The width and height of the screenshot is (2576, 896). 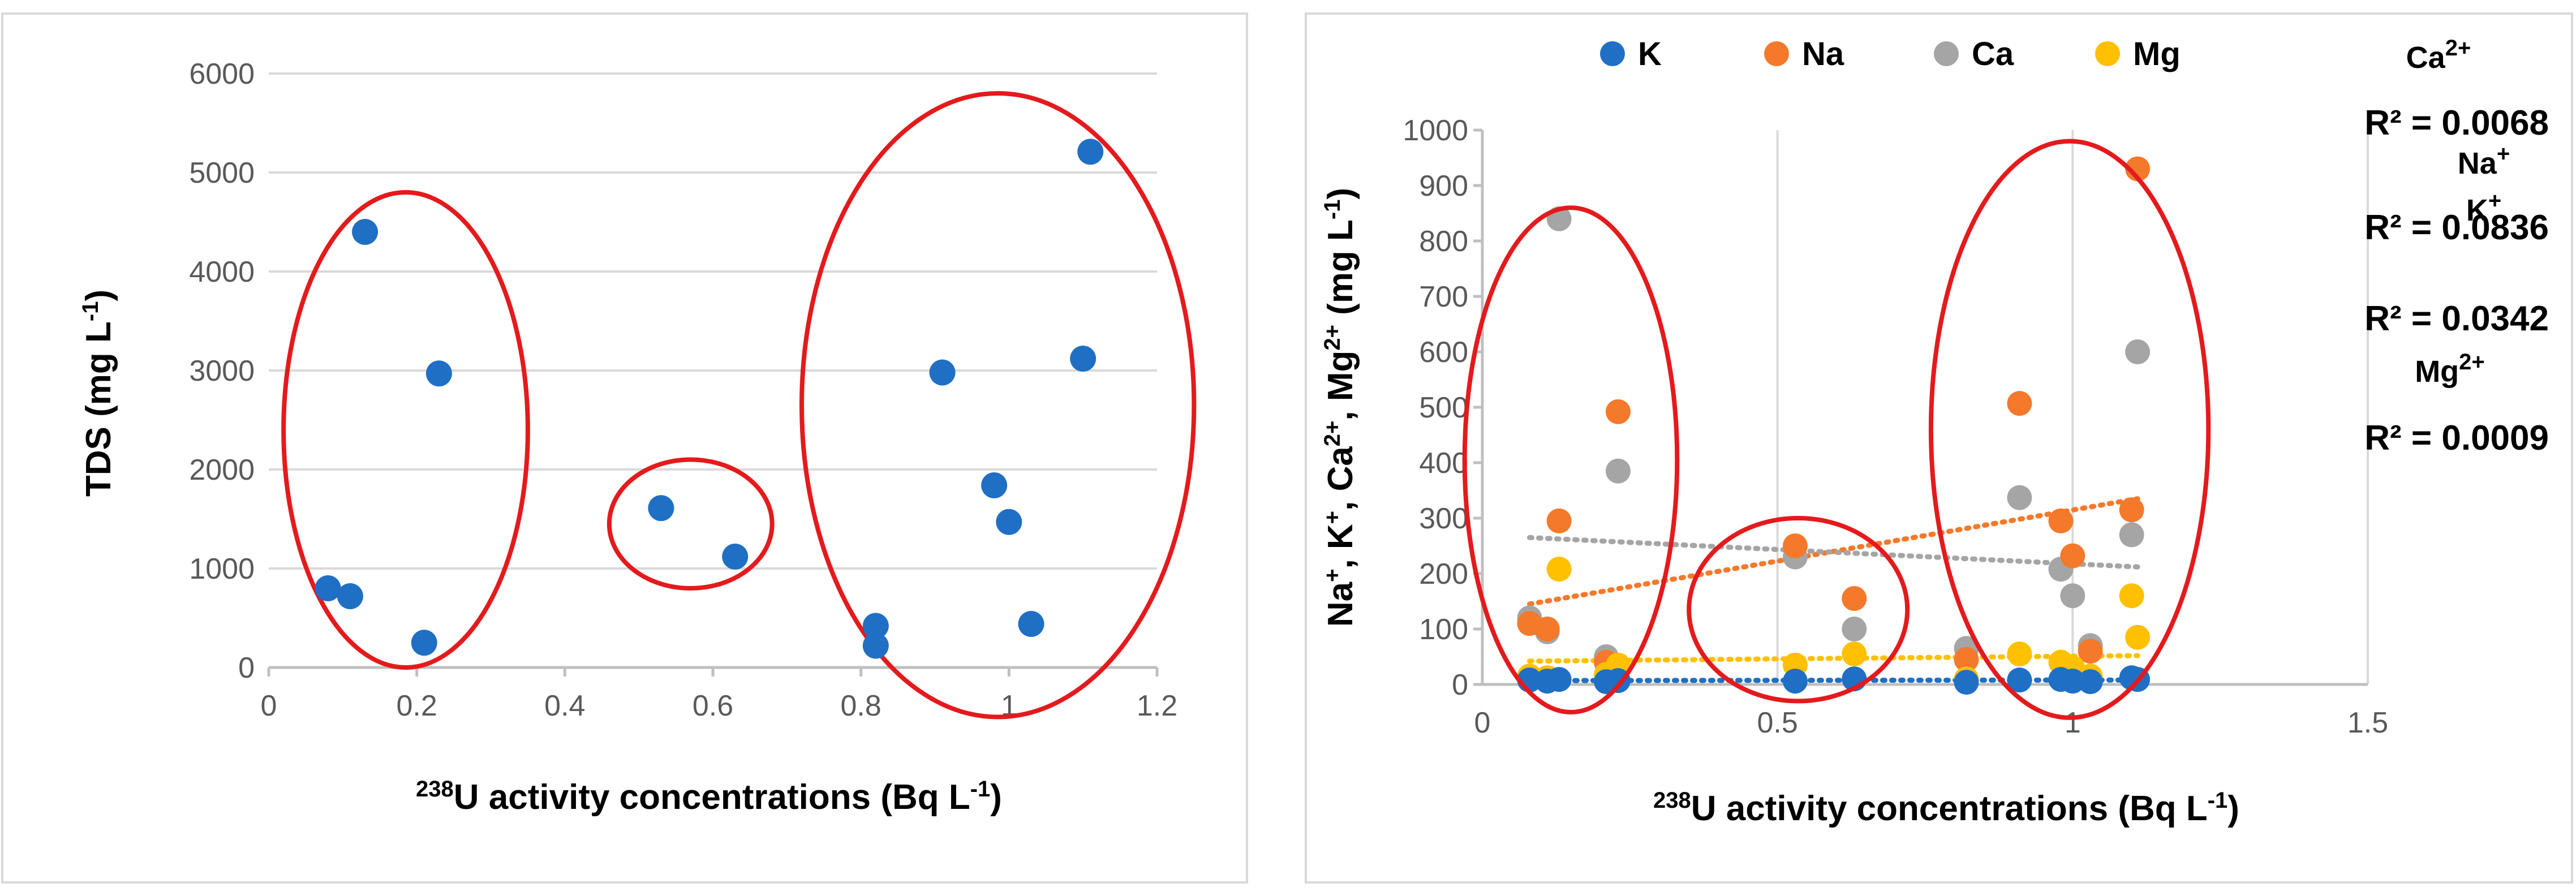 I want to click on tds-x-tick-label: 0.8, so click(x=861, y=706).